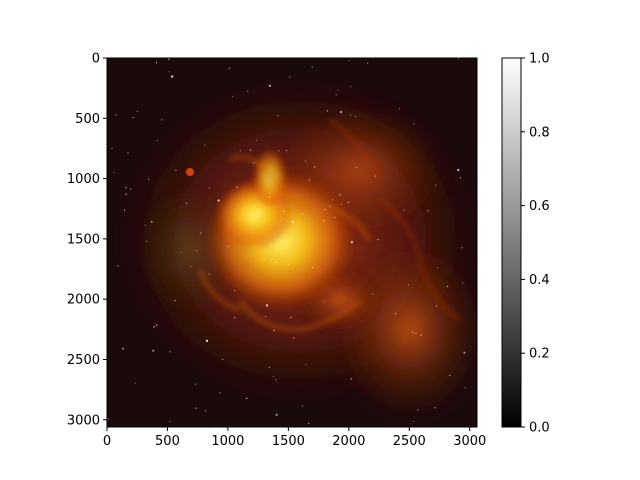  What do you see at coordinates (83, 179) in the screenshot?
I see `y-tick-label: 1000` at bounding box center [83, 179].